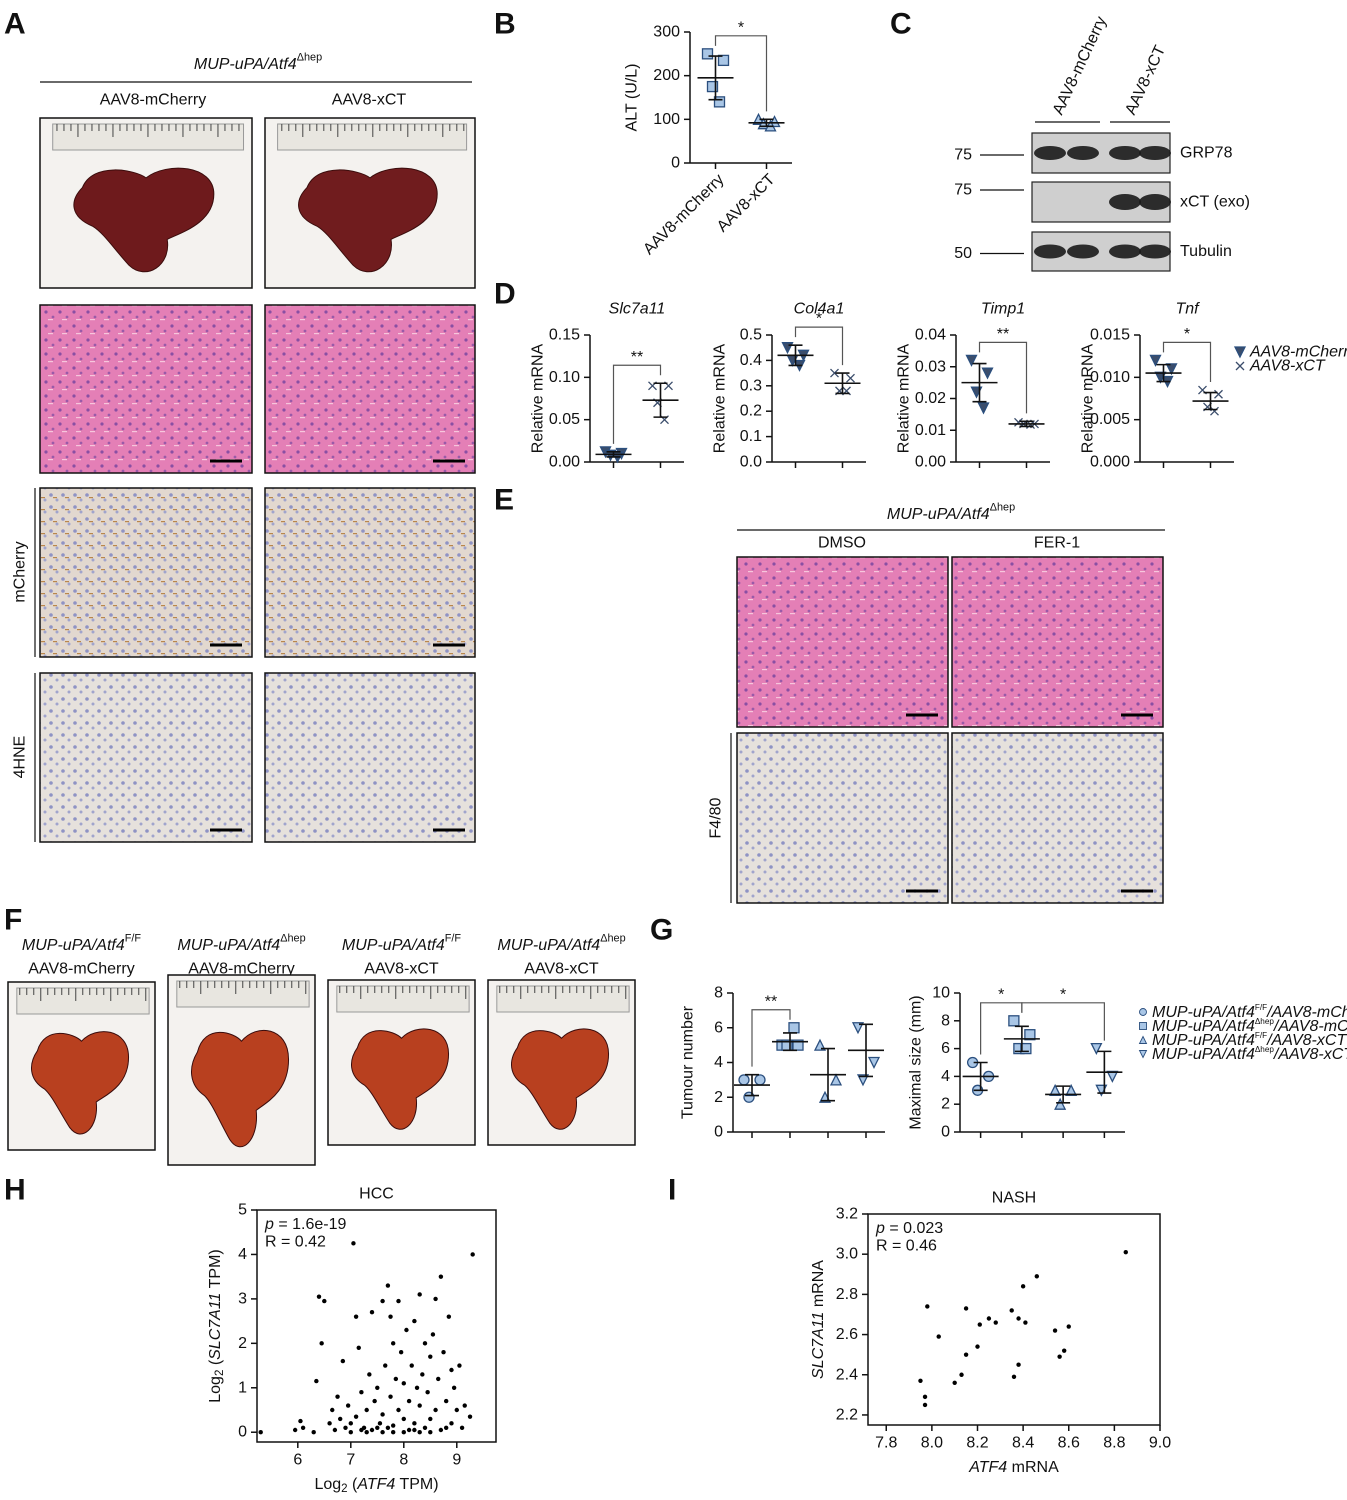 This screenshot has width=1347, height=1500. What do you see at coordinates (295, 1242) in the screenshot?
I see `annotation: R = 0.42` at bounding box center [295, 1242].